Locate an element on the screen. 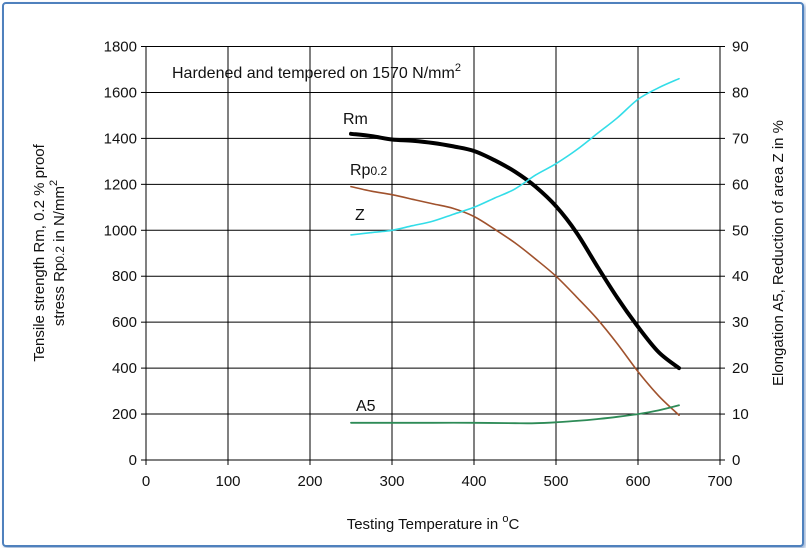  y-left-axis-label-line2: stress Rp0.2 in N/mm2 is located at coordinates (58, 253).